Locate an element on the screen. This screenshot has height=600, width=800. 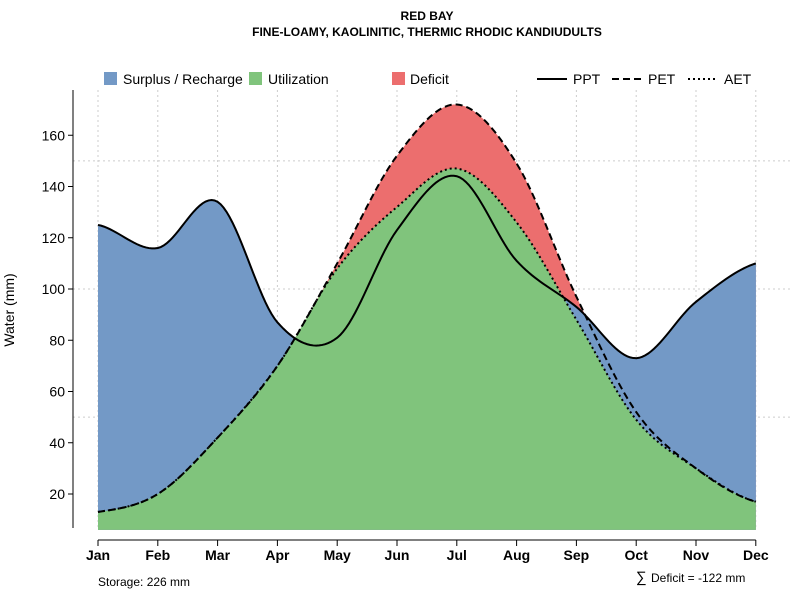
legend-label-deficit: Deficit is located at coordinates (429, 79).